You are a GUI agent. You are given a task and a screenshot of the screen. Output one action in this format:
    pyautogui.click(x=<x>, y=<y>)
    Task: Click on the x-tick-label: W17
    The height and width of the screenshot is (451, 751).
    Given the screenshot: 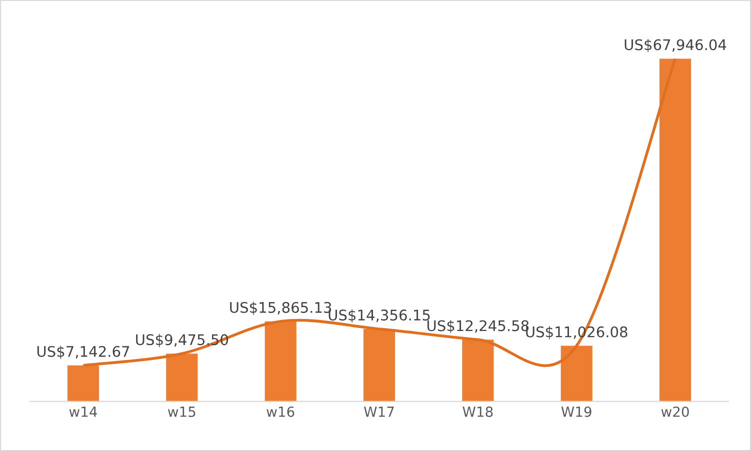 What is the action you would take?
    pyautogui.click(x=379, y=411)
    